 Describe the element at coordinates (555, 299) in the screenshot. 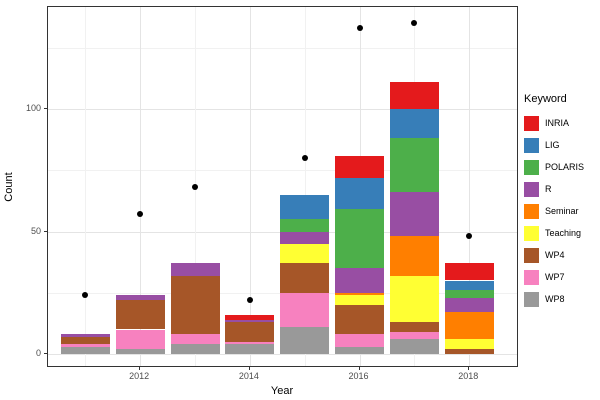

I see `legend-item-label: WP8` at that location.